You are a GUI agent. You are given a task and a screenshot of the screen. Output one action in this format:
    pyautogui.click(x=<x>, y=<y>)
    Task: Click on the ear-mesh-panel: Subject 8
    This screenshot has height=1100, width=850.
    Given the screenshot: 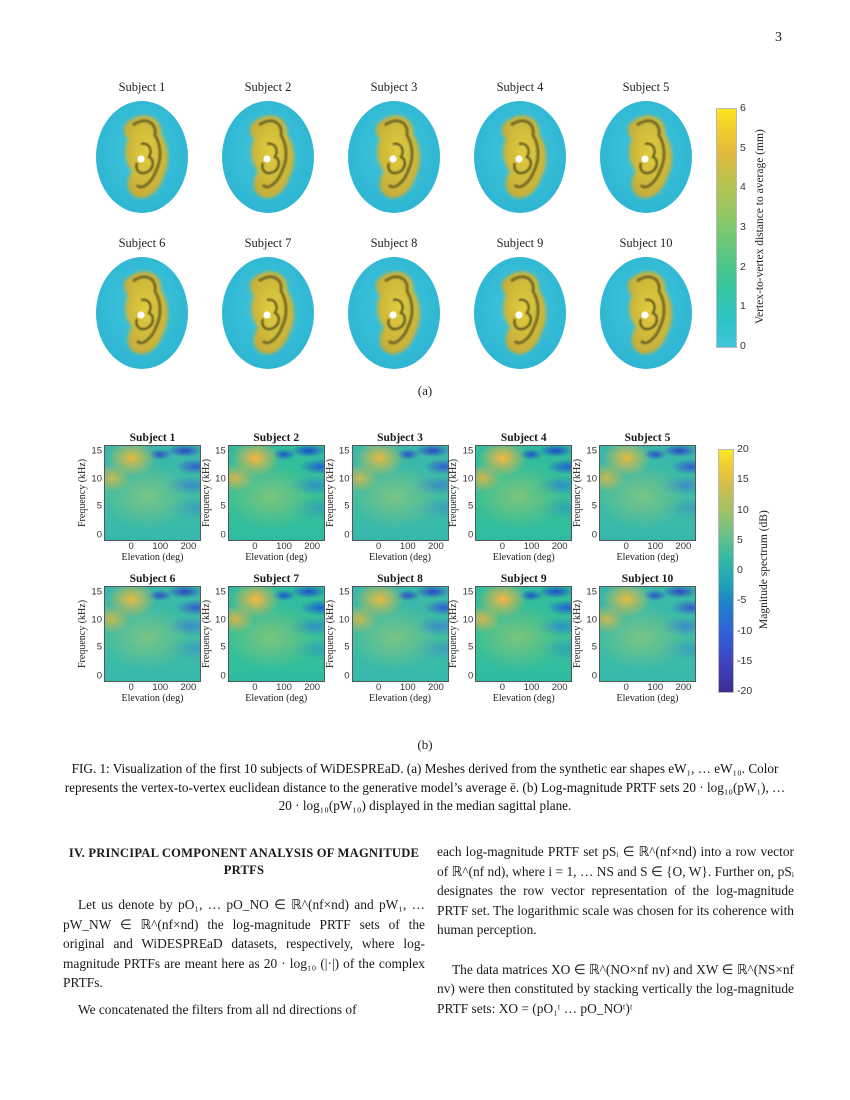 What is the action you would take?
    pyautogui.click(x=394, y=304)
    